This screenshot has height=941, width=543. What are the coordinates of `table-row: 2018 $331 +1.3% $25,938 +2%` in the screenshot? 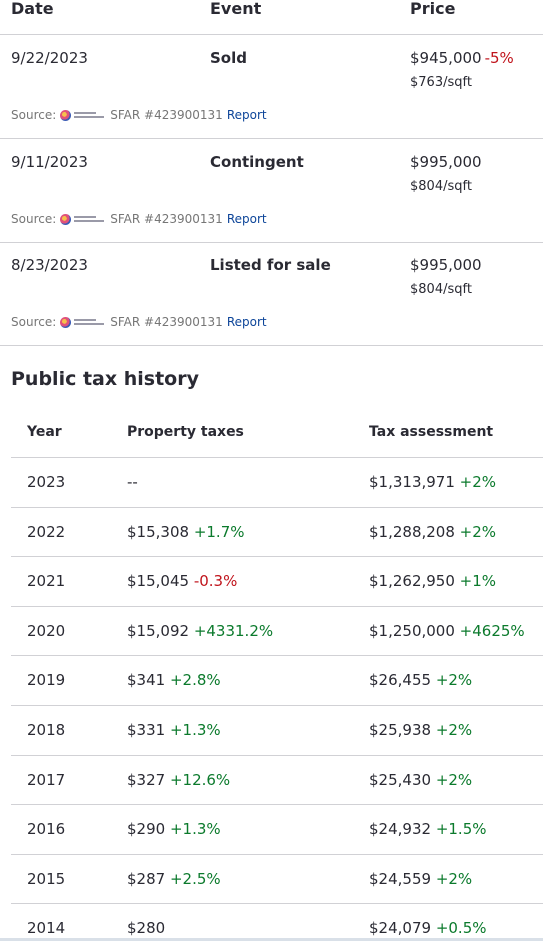 It's located at (277, 731).